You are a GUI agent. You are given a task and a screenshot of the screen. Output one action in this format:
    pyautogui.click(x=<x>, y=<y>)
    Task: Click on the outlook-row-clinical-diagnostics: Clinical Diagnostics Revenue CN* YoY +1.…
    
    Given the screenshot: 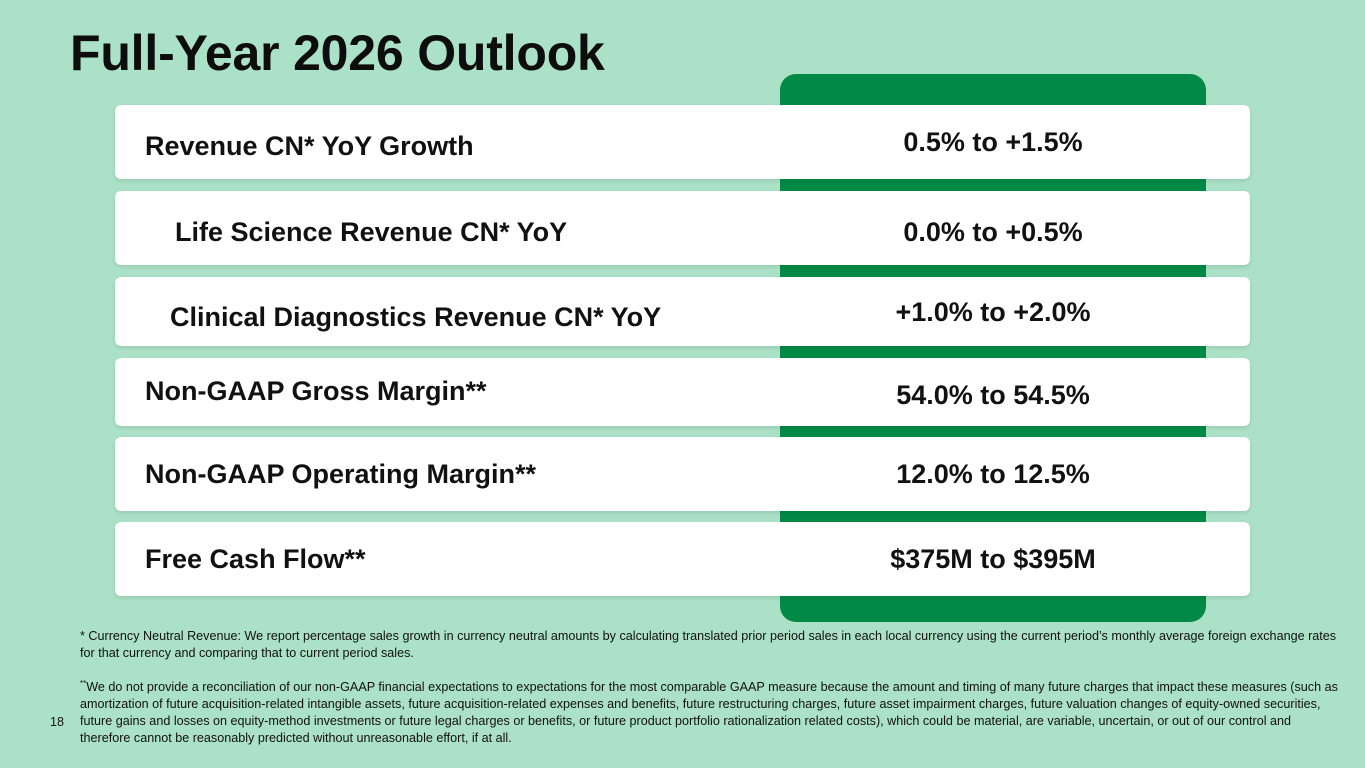 What is the action you would take?
    pyautogui.click(x=682, y=311)
    